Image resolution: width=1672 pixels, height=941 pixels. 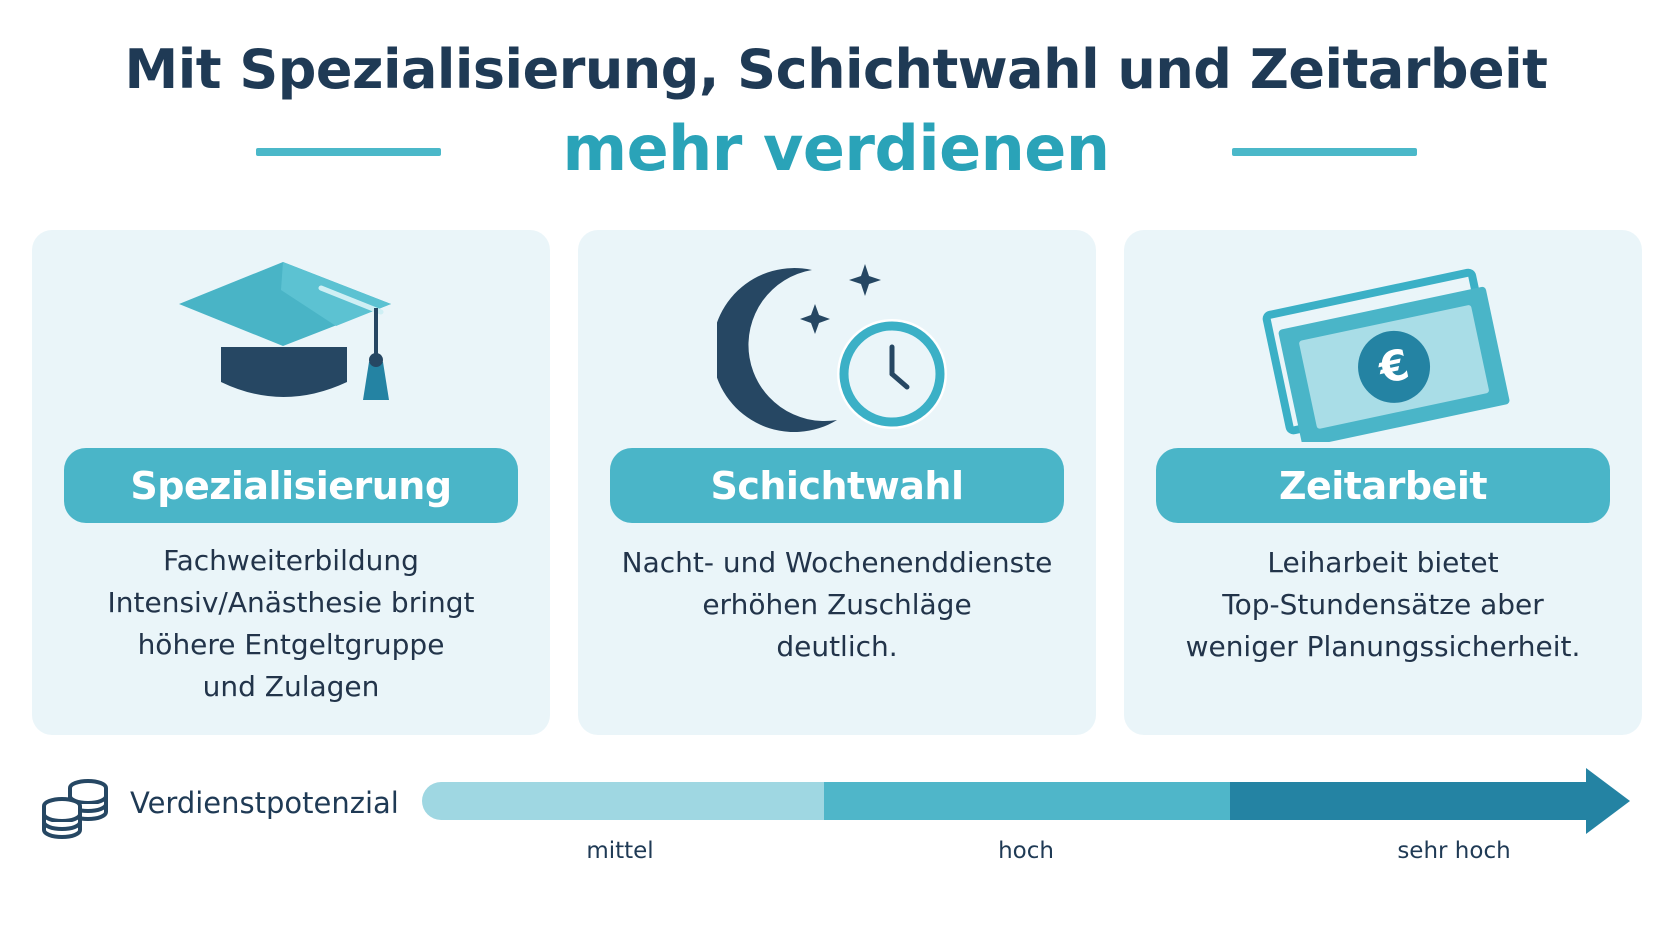 I want to click on desc-line: Top-Stundensätze aber, so click(x=1383, y=604).